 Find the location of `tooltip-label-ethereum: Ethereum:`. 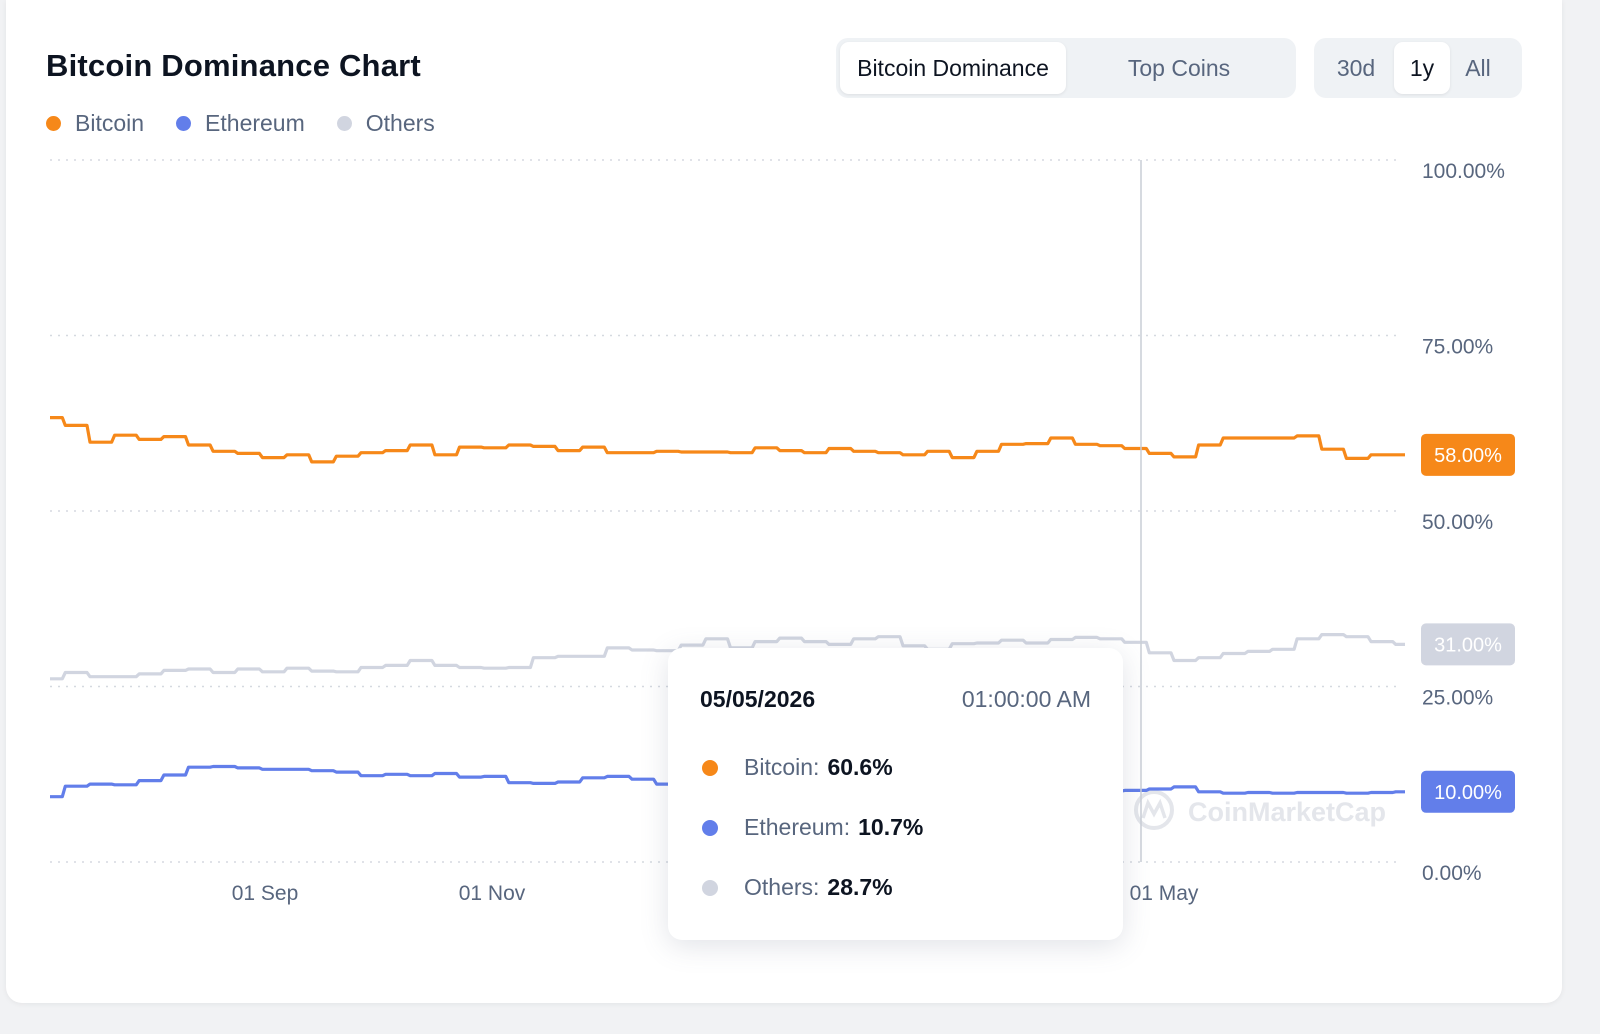

tooltip-label-ethereum: Ethereum: is located at coordinates (797, 827).